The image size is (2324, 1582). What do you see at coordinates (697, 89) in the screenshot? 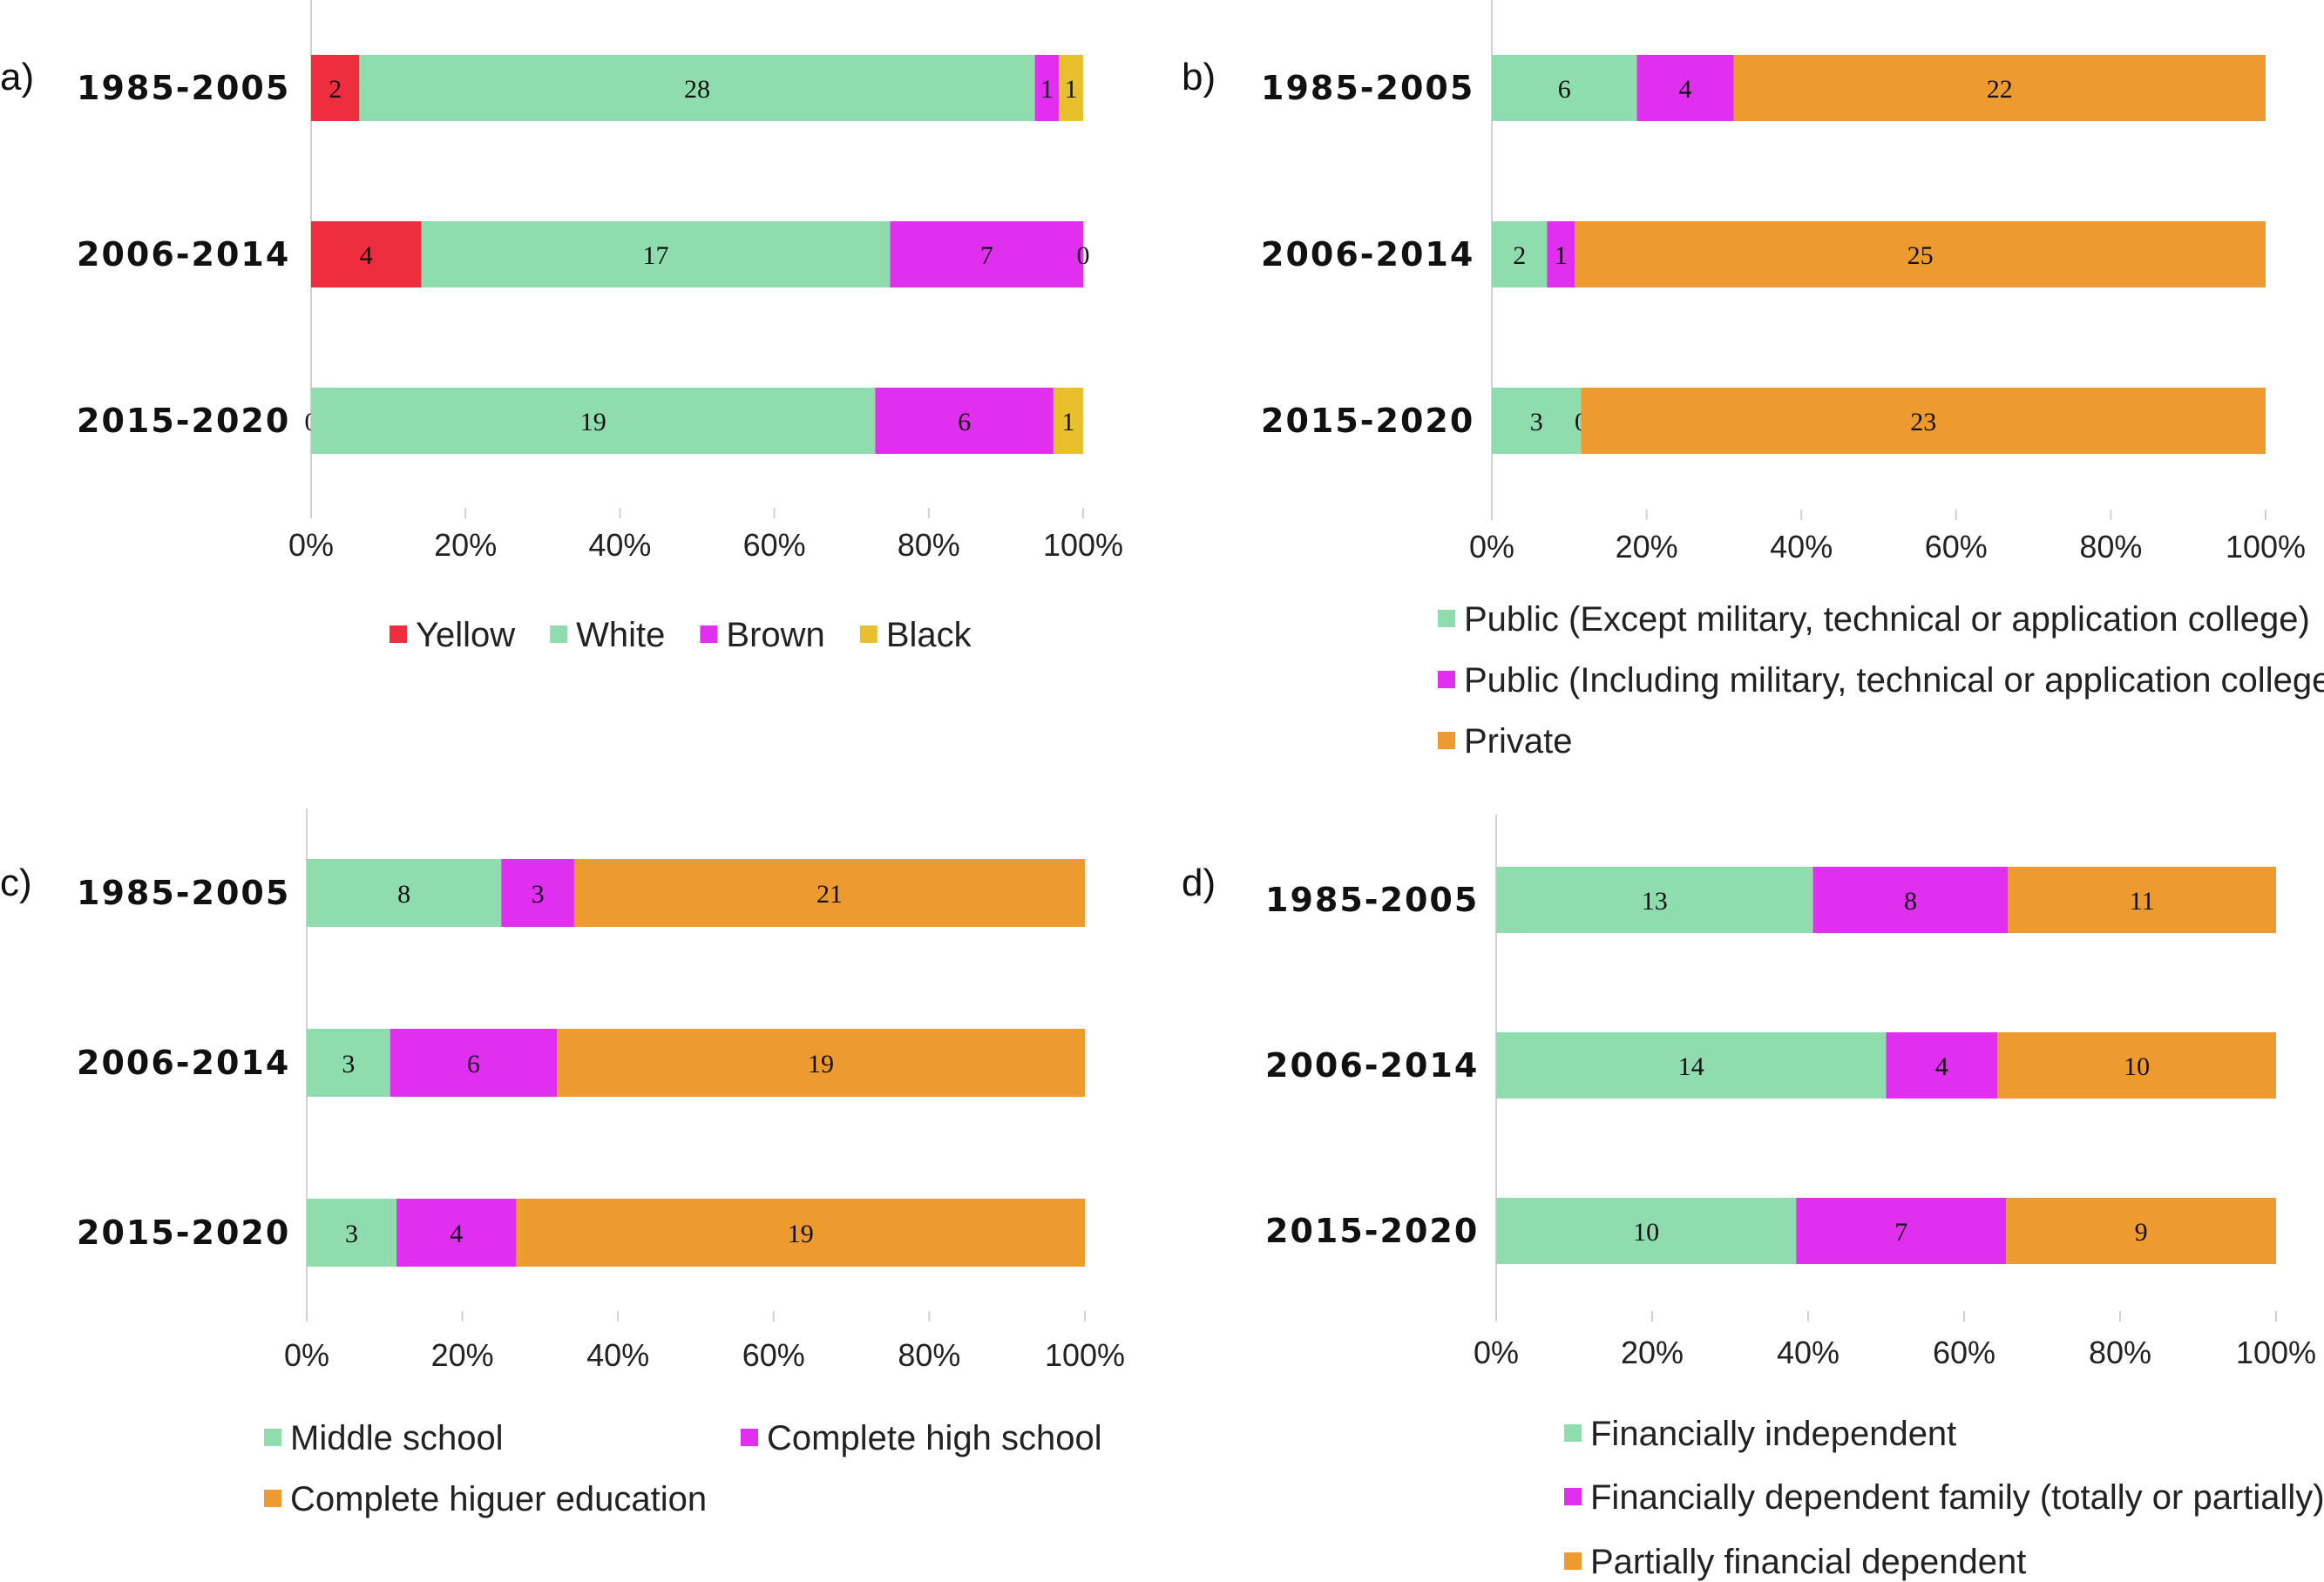
I see `data-label: 28` at bounding box center [697, 89].